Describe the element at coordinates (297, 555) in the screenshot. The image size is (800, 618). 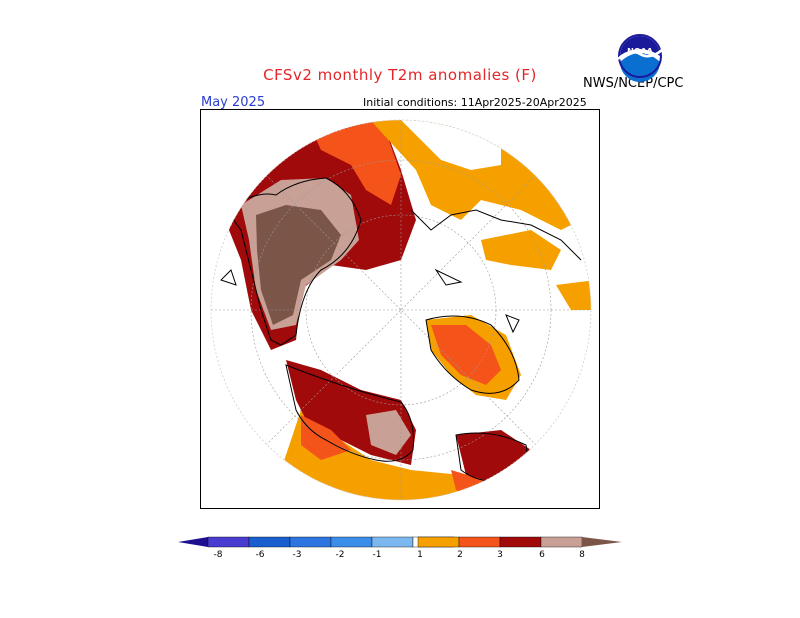
I see `colorbar-label: -3` at that location.